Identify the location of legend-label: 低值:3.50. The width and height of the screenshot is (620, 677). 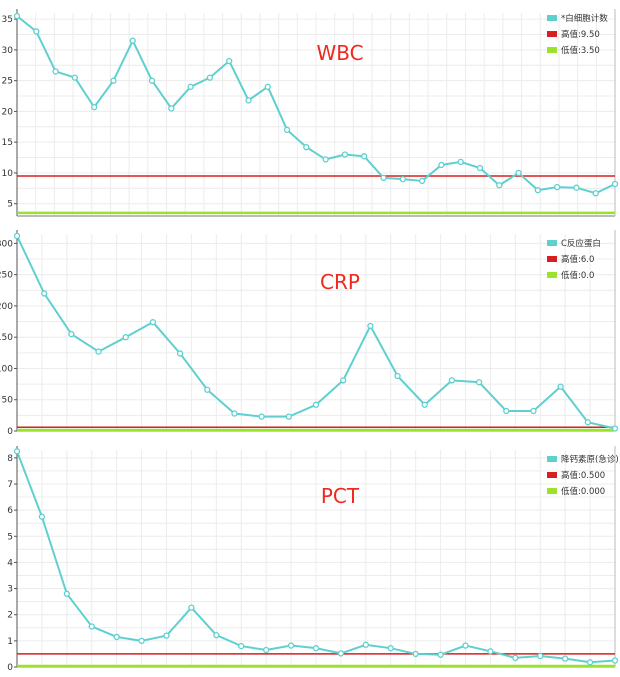
(580, 50).